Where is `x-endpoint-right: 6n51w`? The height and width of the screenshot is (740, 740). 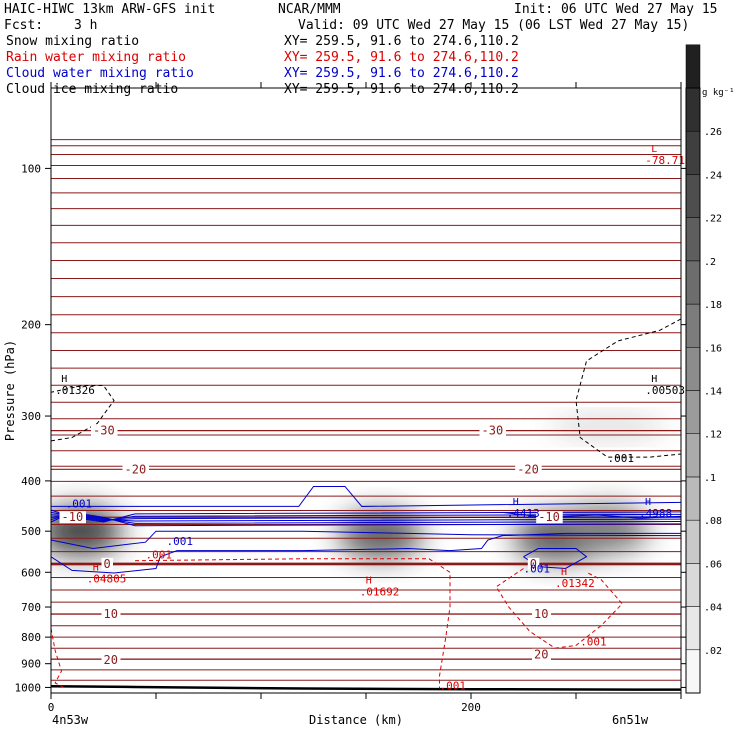 x-endpoint-right: 6n51w is located at coordinates (630, 720).